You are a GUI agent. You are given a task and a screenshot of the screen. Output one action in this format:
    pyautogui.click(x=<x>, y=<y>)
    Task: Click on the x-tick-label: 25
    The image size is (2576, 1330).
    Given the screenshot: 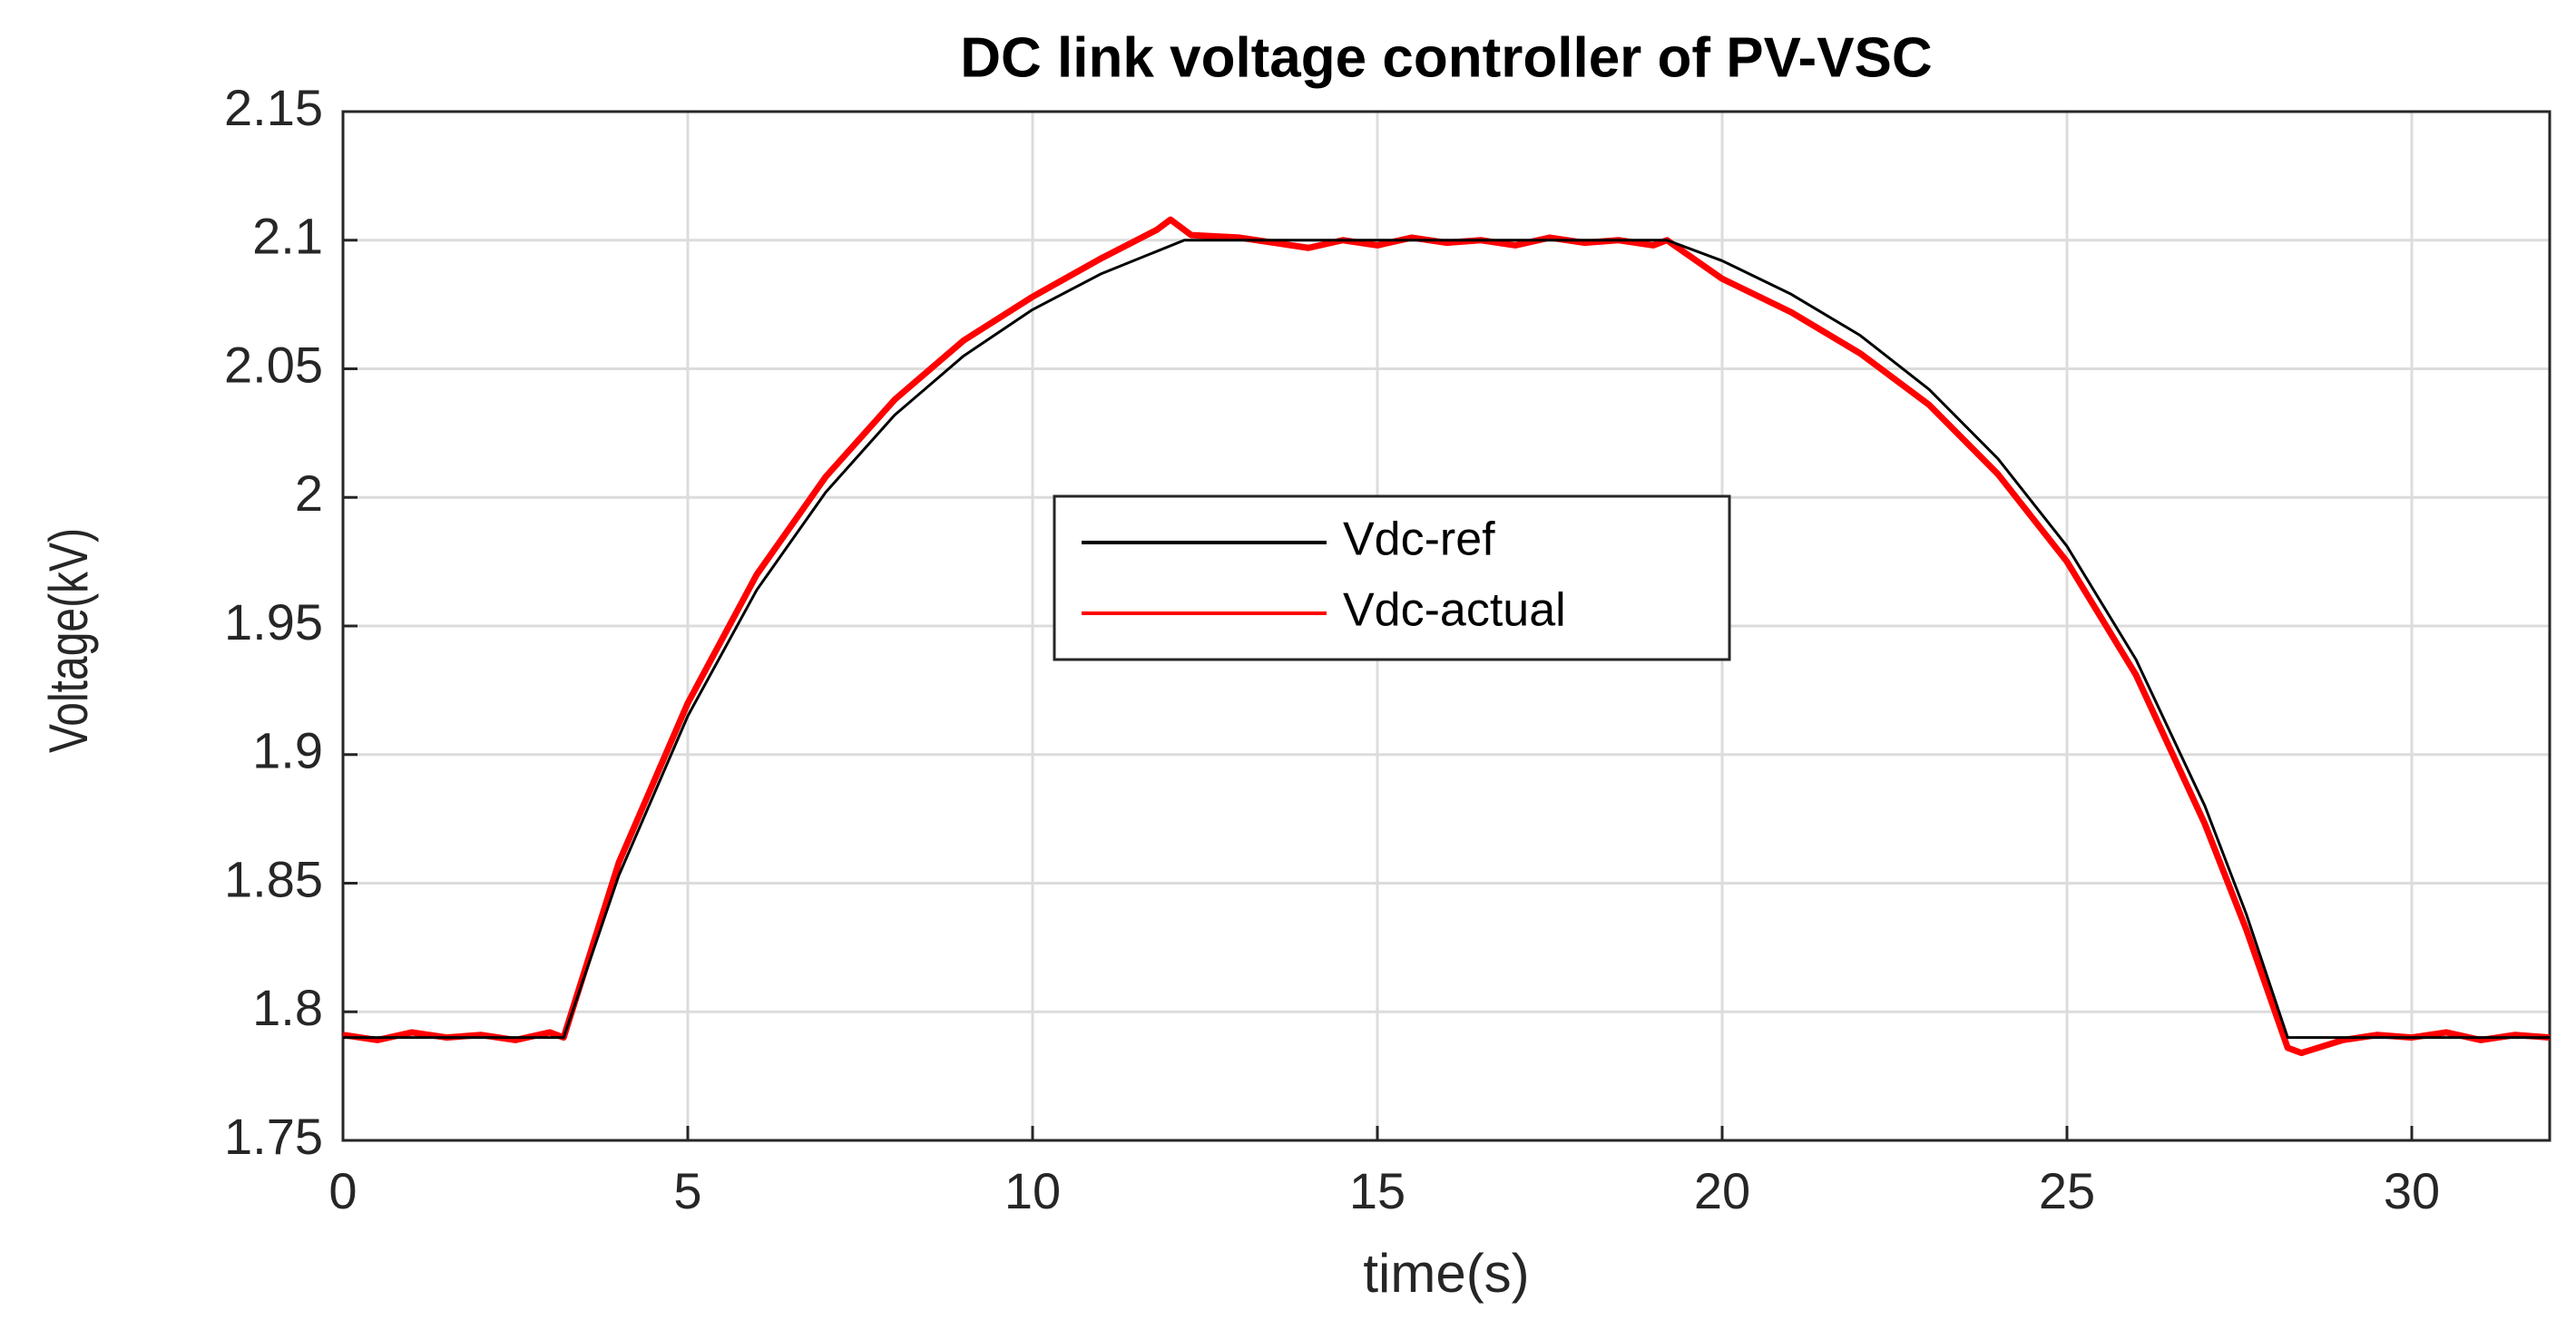 What is the action you would take?
    pyautogui.click(x=2067, y=1190)
    